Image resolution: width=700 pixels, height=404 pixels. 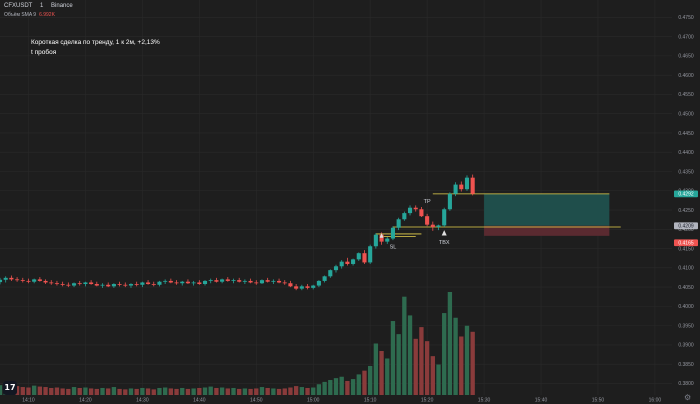 What do you see at coordinates (547, 214) in the screenshot?
I see `position-zones` at bounding box center [547, 214].